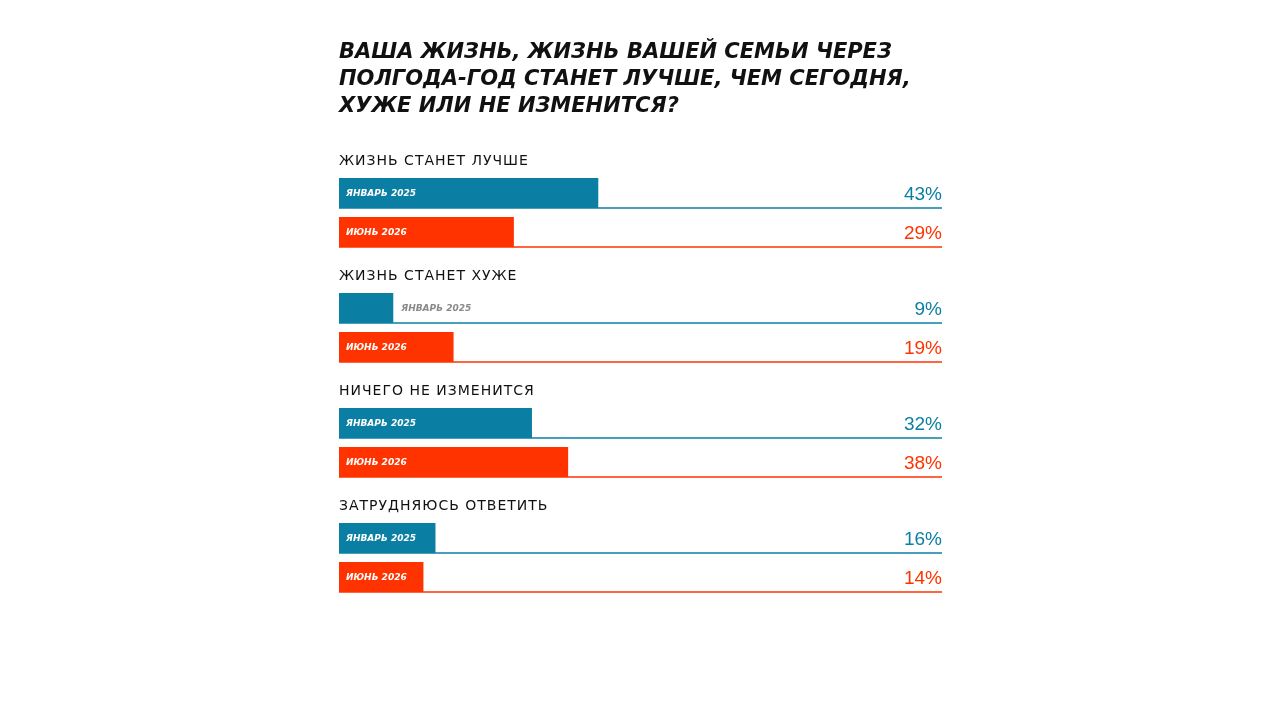 The height and width of the screenshot is (720, 1280). Describe the element at coordinates (923, 424) in the screenshot. I see `data-label: 32%` at that location.